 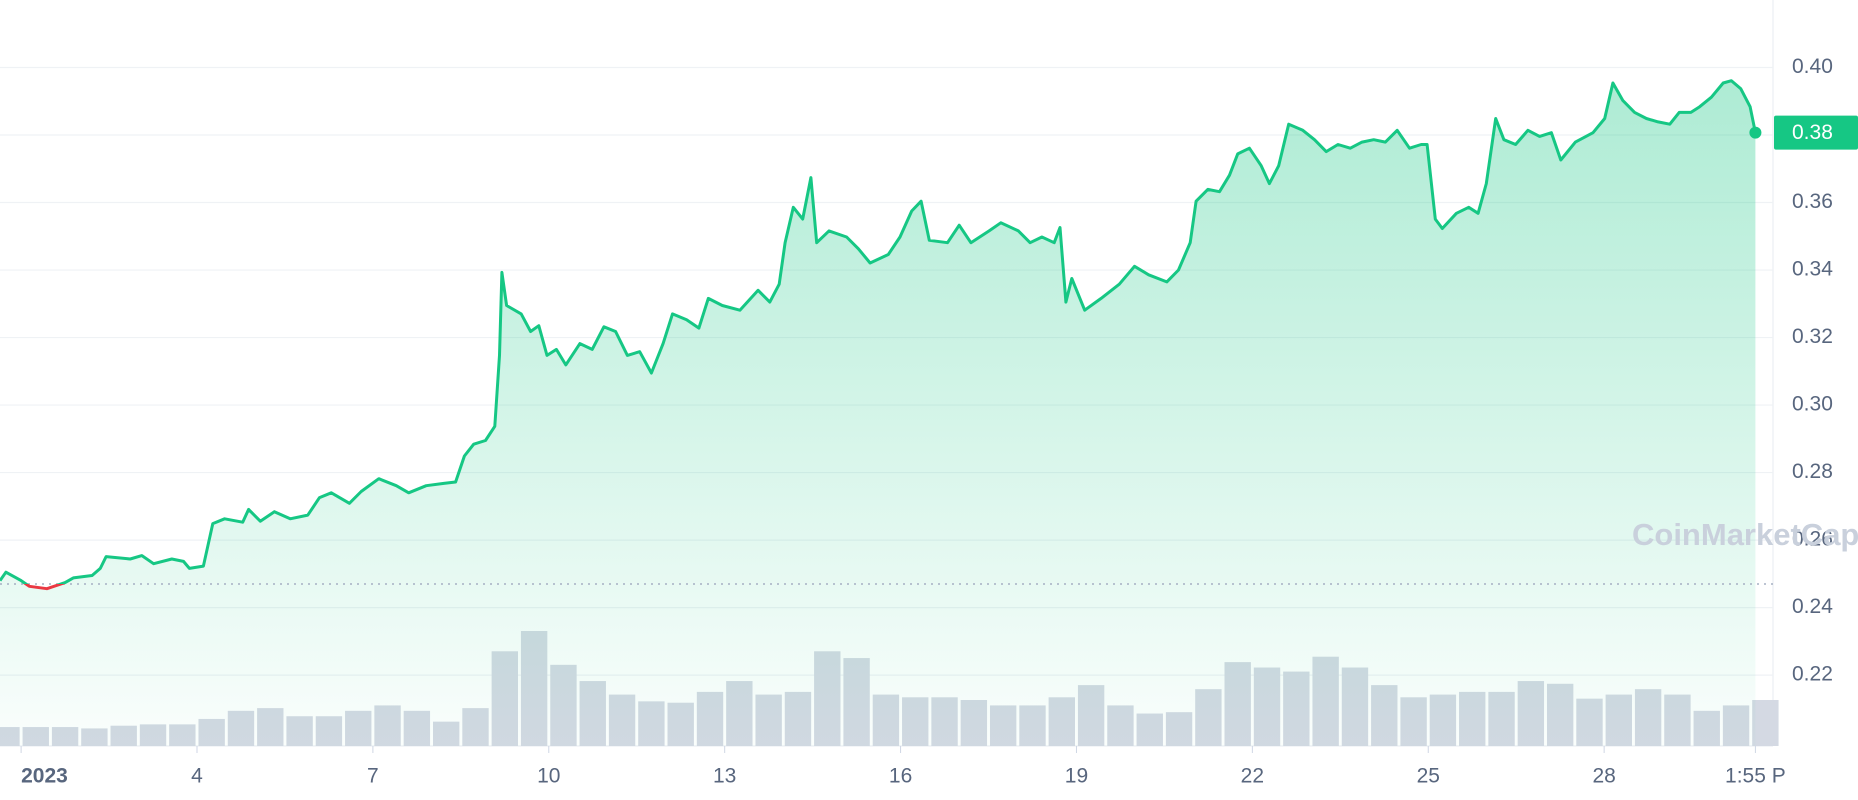 What do you see at coordinates (1252, 776) in the screenshot?
I see `x-tick-label: 22` at bounding box center [1252, 776].